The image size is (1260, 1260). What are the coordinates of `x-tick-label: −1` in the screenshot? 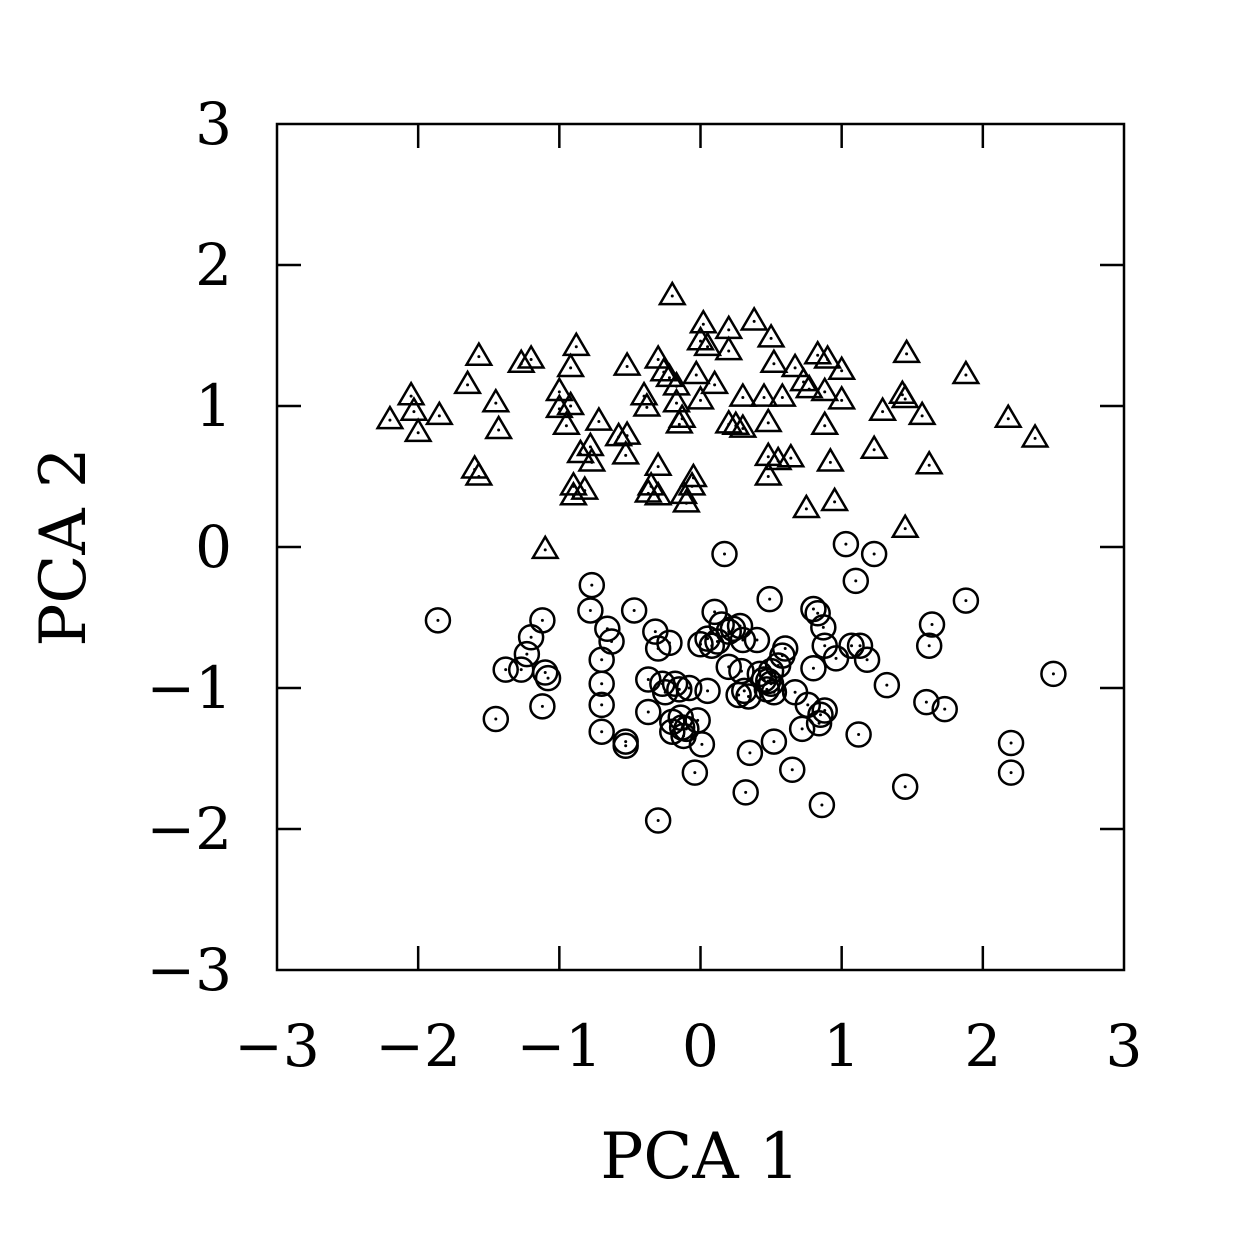 It's located at (560, 1046).